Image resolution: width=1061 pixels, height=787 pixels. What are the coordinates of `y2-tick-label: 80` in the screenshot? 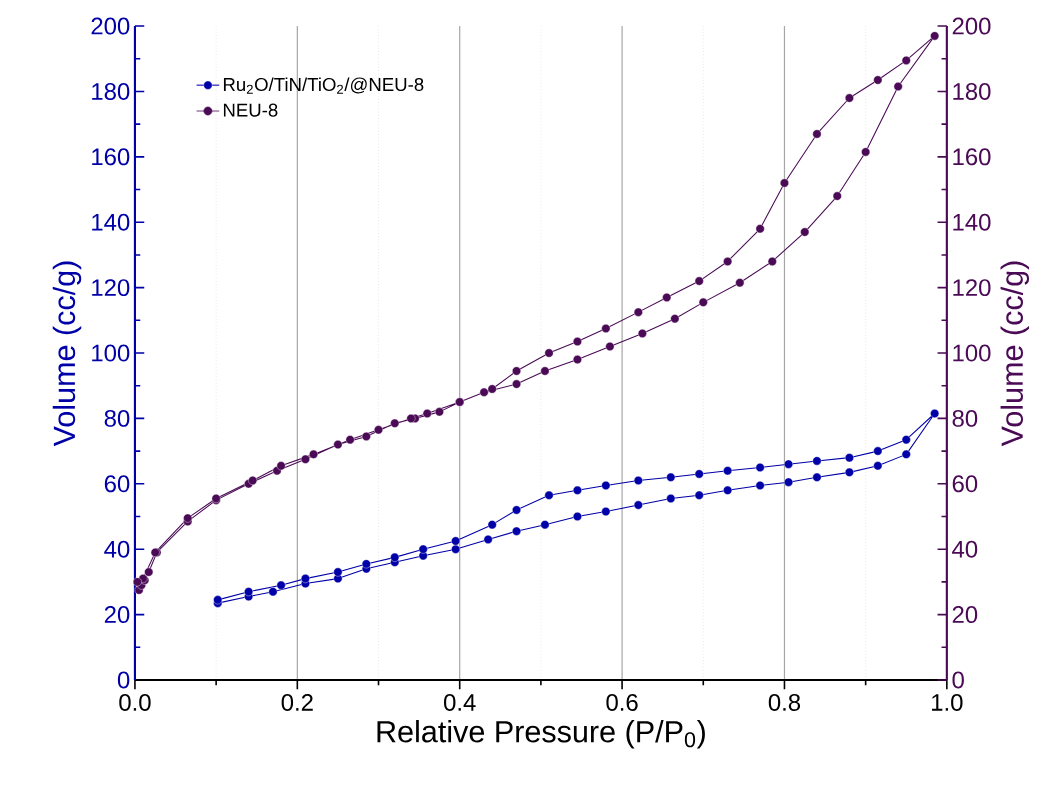 It's located at (965, 418).